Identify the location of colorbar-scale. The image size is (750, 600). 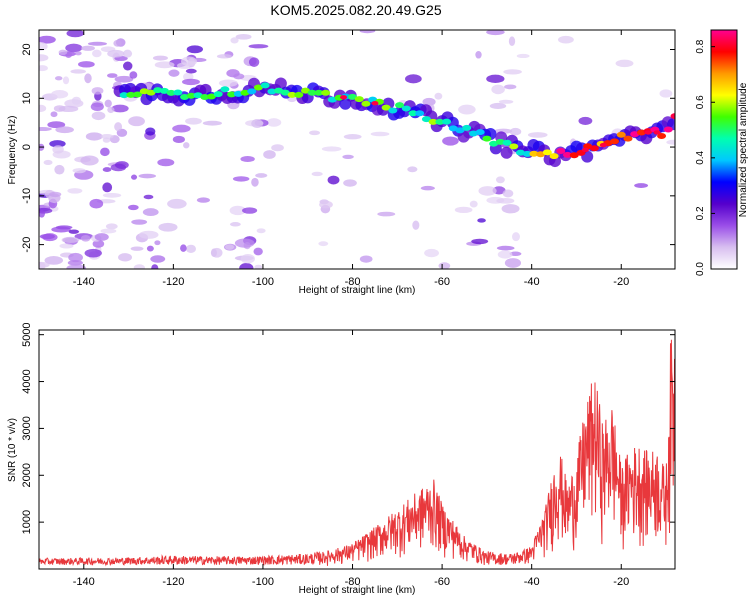
(724, 149).